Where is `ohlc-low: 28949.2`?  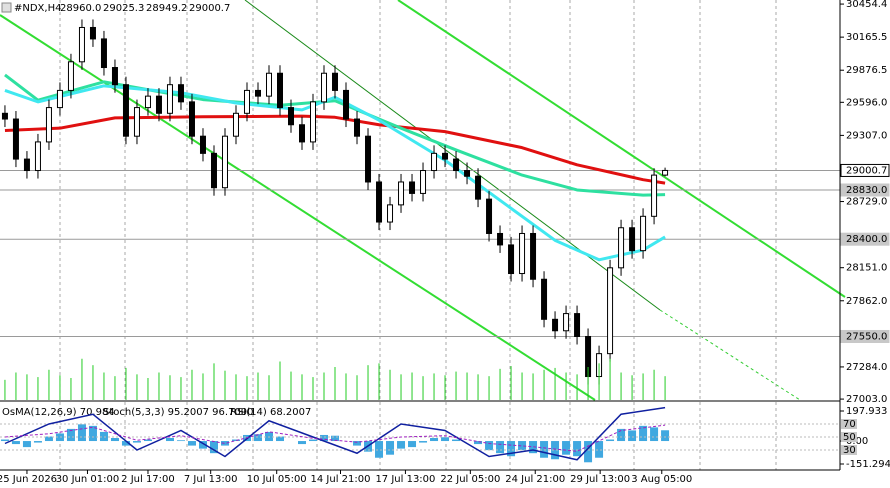 ohlc-low: 28949.2 is located at coordinates (166, 8).